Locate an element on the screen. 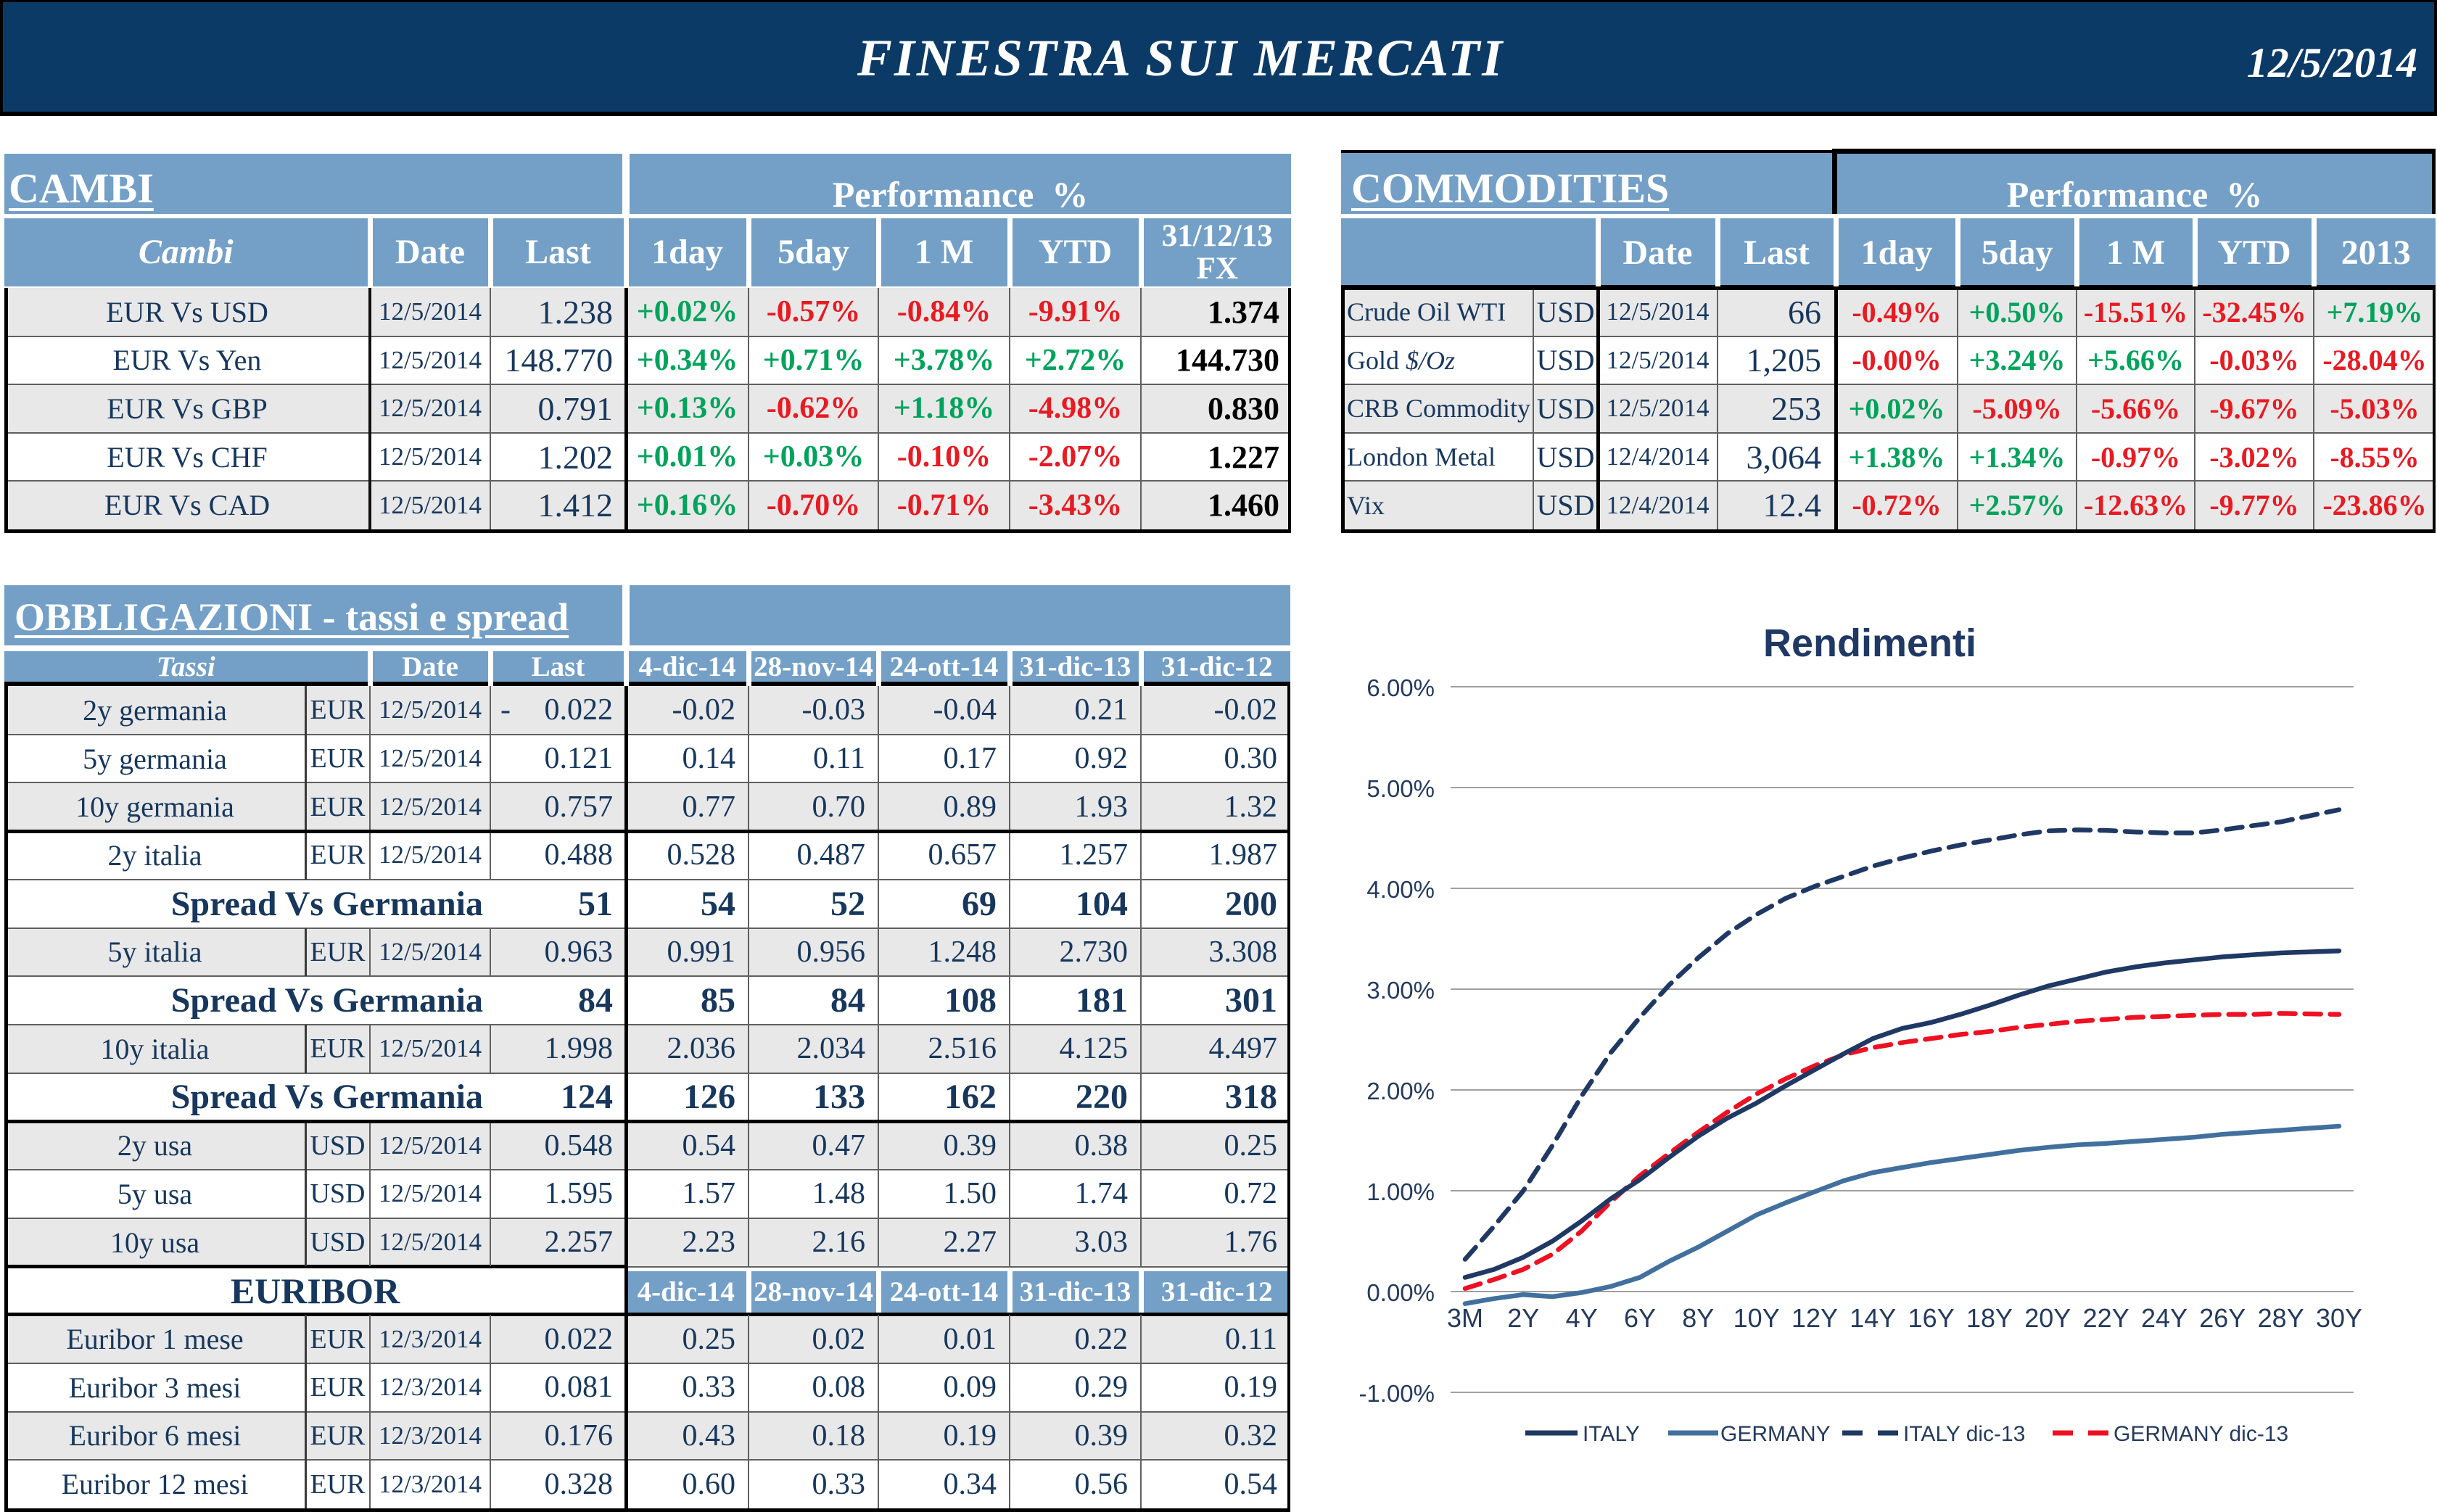 The width and height of the screenshot is (2437, 1512). svg-text: 14Y is located at coordinates (1873, 1318).